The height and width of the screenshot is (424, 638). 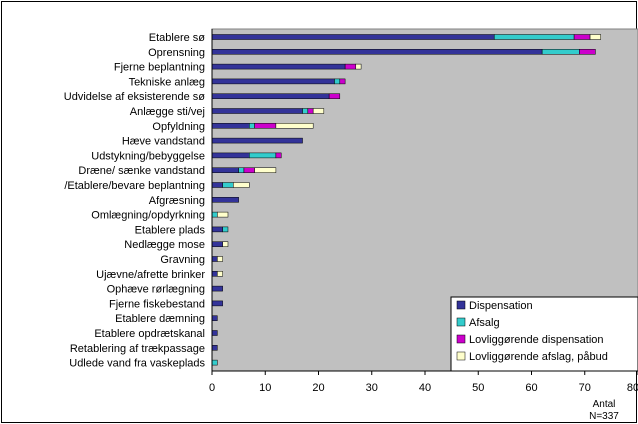 What do you see at coordinates (157, 304) in the screenshot?
I see `category-label: Fjerne fiskebestand` at bounding box center [157, 304].